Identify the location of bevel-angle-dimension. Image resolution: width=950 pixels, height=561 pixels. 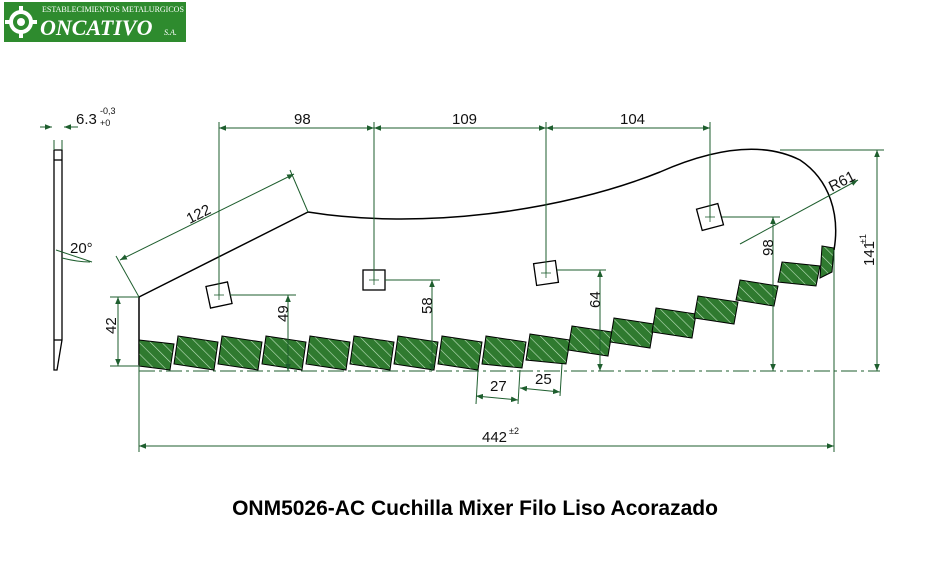
(74, 256).